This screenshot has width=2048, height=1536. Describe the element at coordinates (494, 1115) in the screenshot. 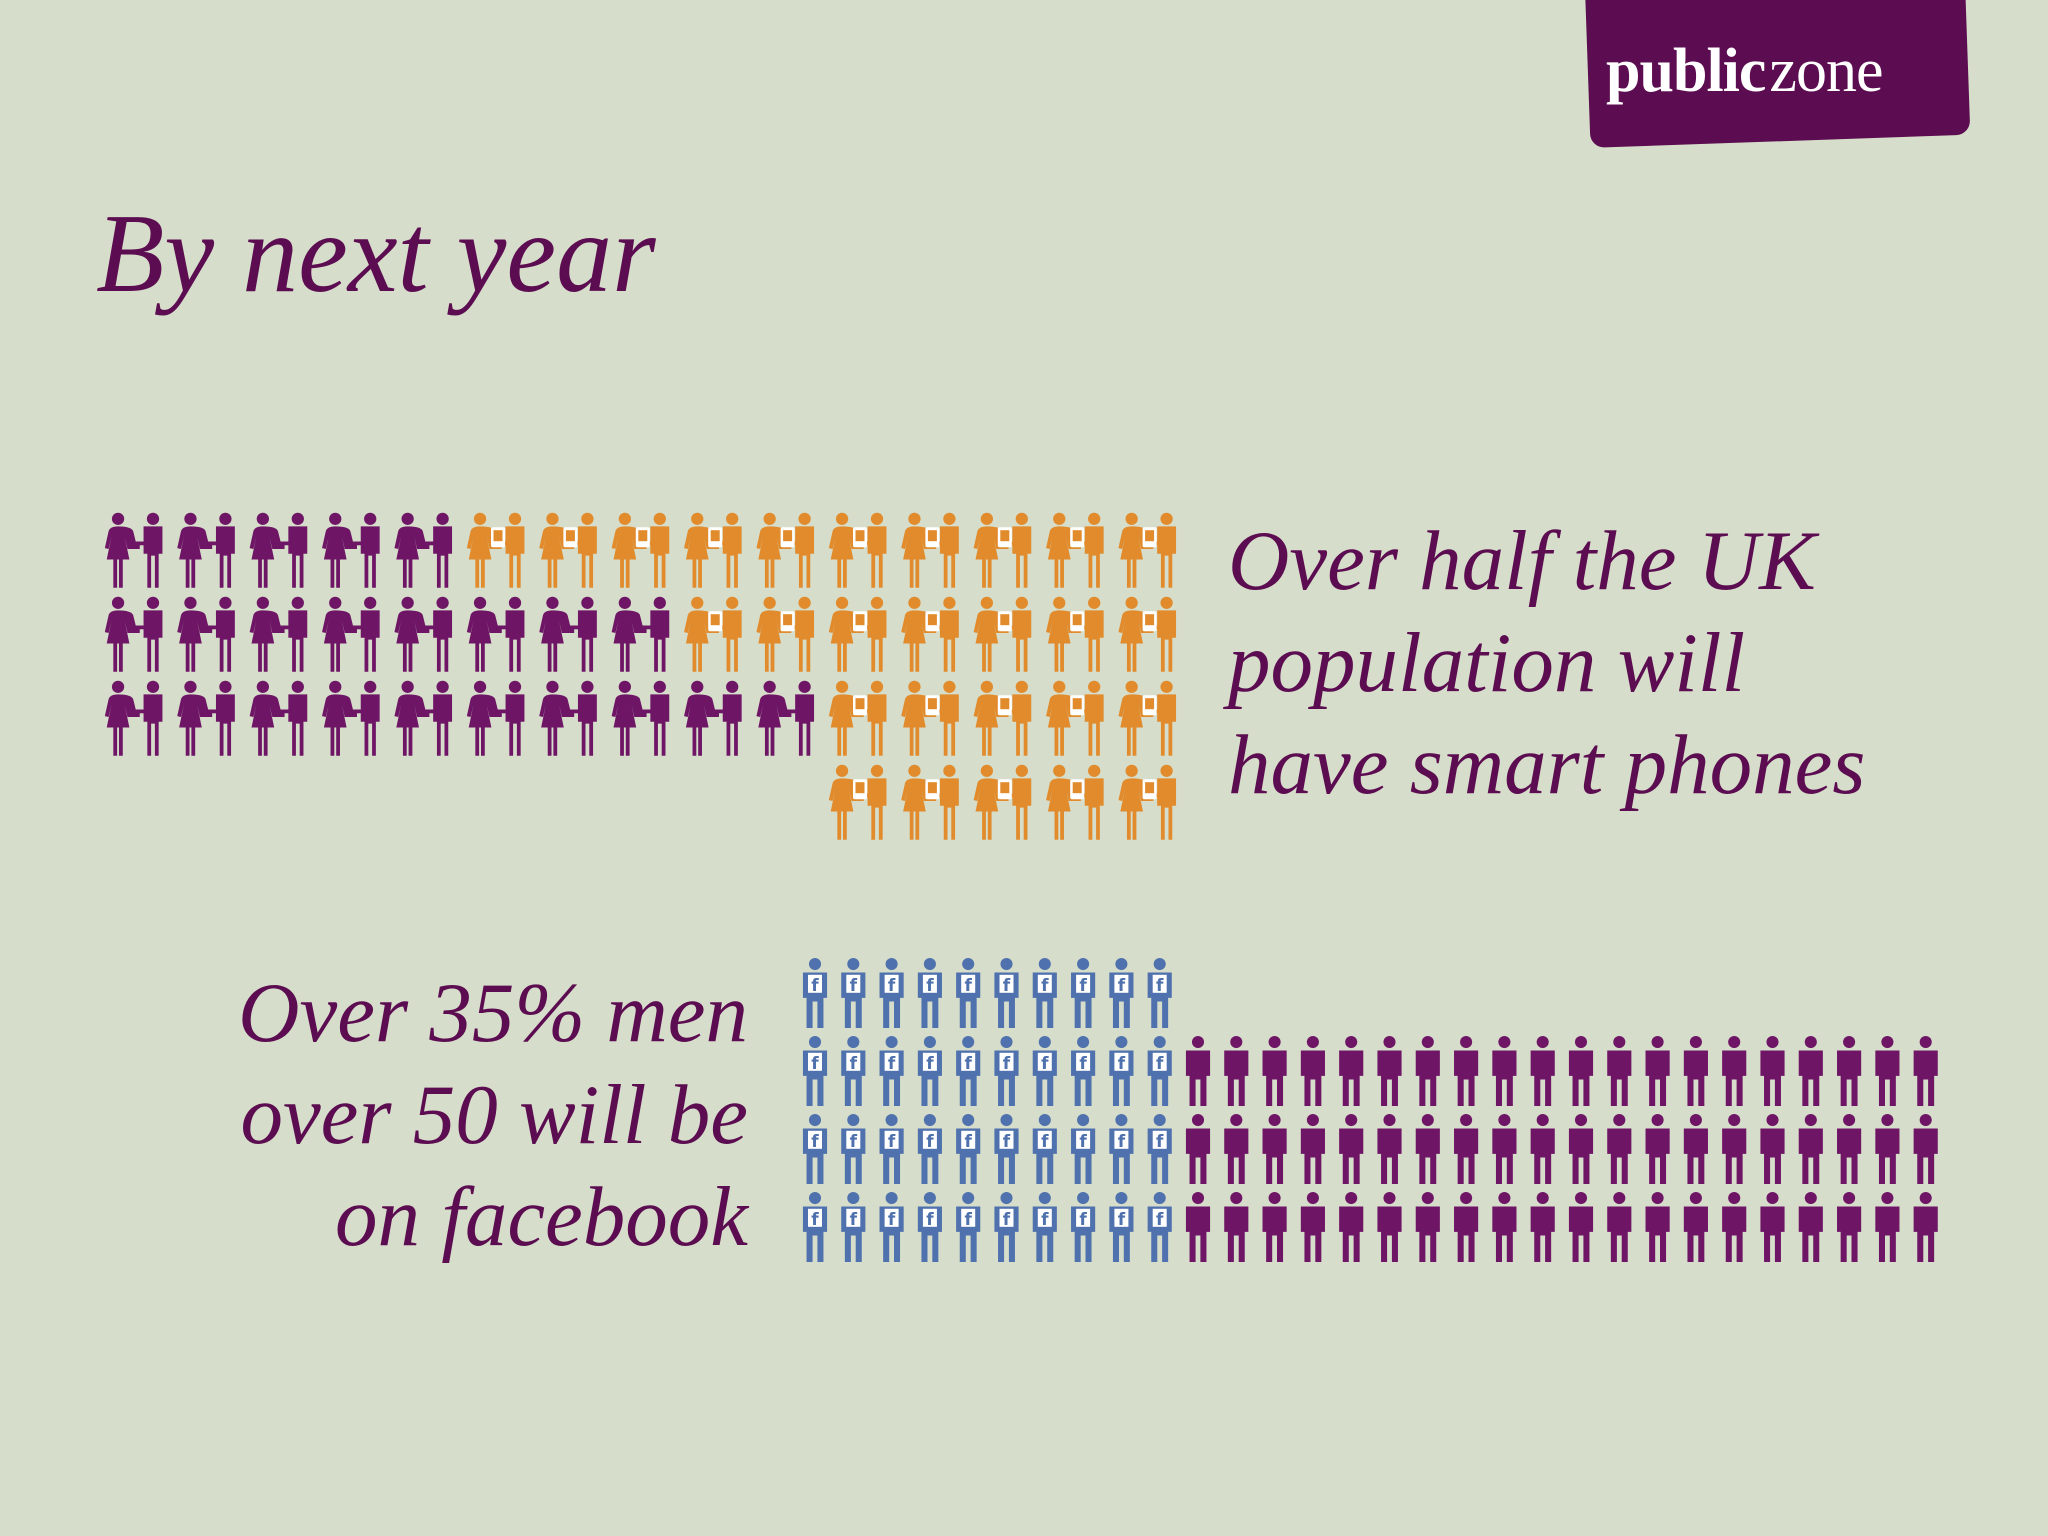

I see `facebook-stat-line-2: over 50 will be` at that location.